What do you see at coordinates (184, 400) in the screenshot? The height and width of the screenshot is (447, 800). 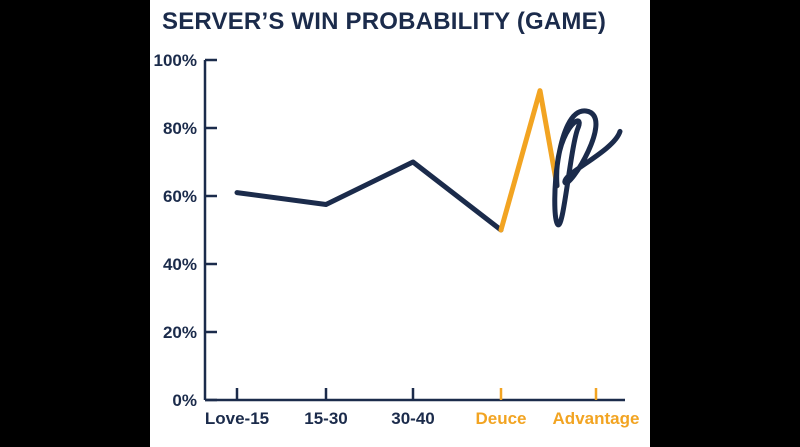 I see `y-tick-label: 0%` at bounding box center [184, 400].